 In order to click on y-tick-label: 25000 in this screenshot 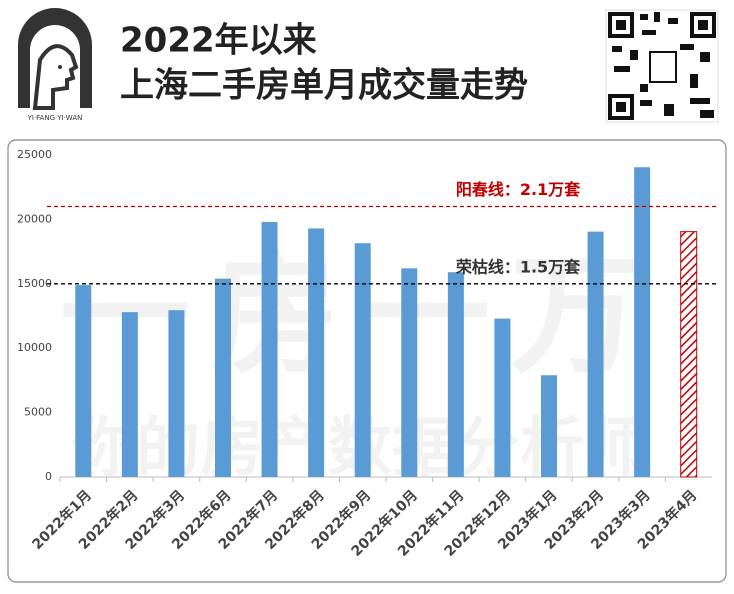, I will do `click(34, 154)`.